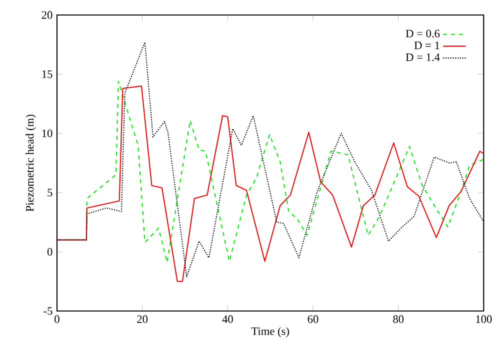  Describe the element at coordinates (47, 134) in the screenshot. I see `y-tick-label: 10` at that location.